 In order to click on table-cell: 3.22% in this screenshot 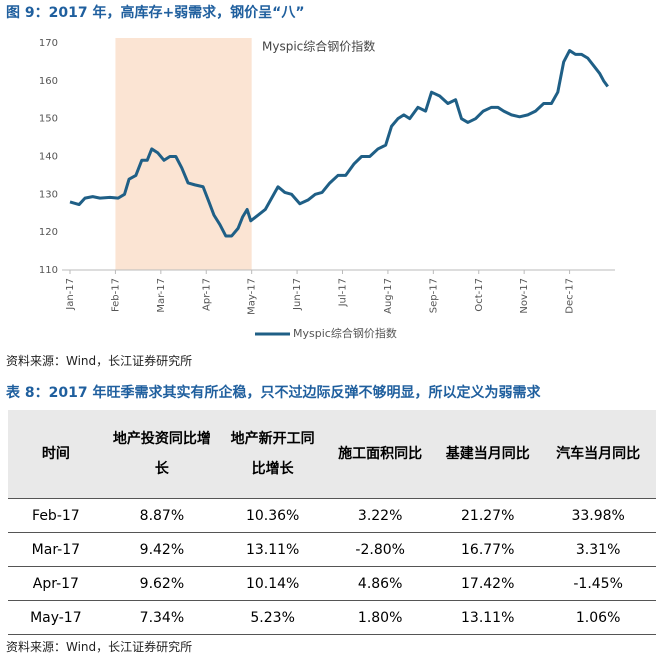, I will do `click(380, 515)`.